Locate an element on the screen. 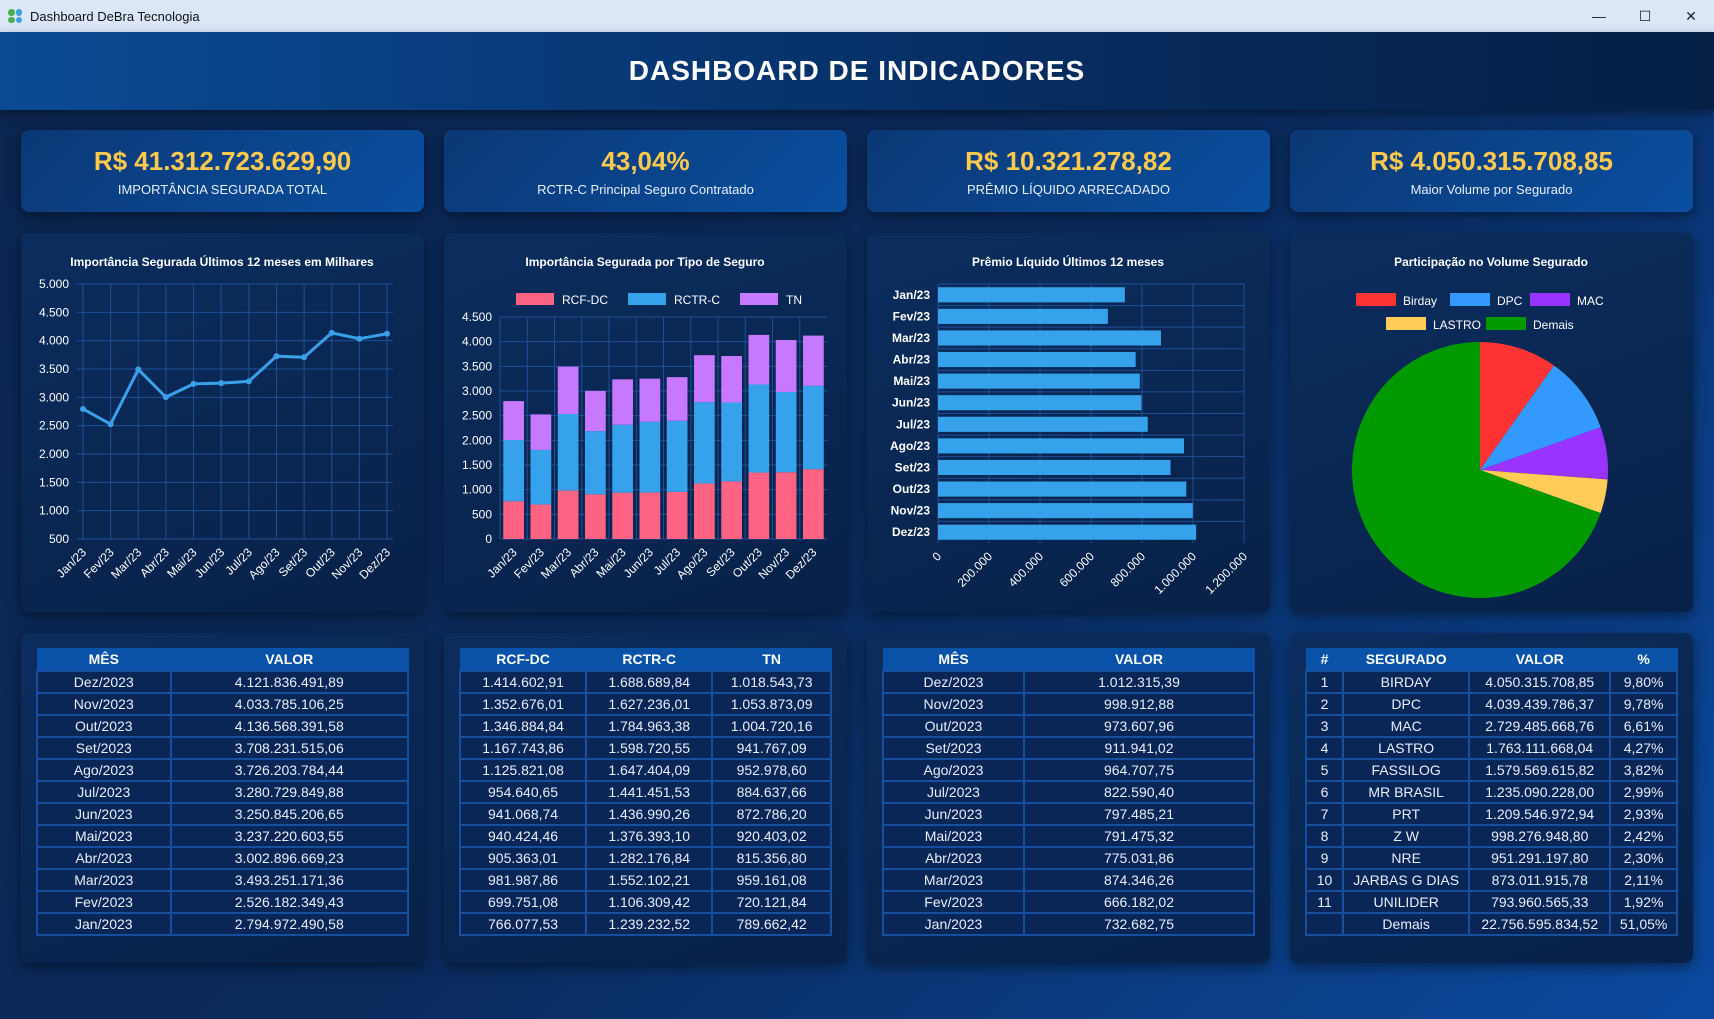 The image size is (1714, 1019). table-cell: 3.002.896.669,23 is located at coordinates (289, 857).